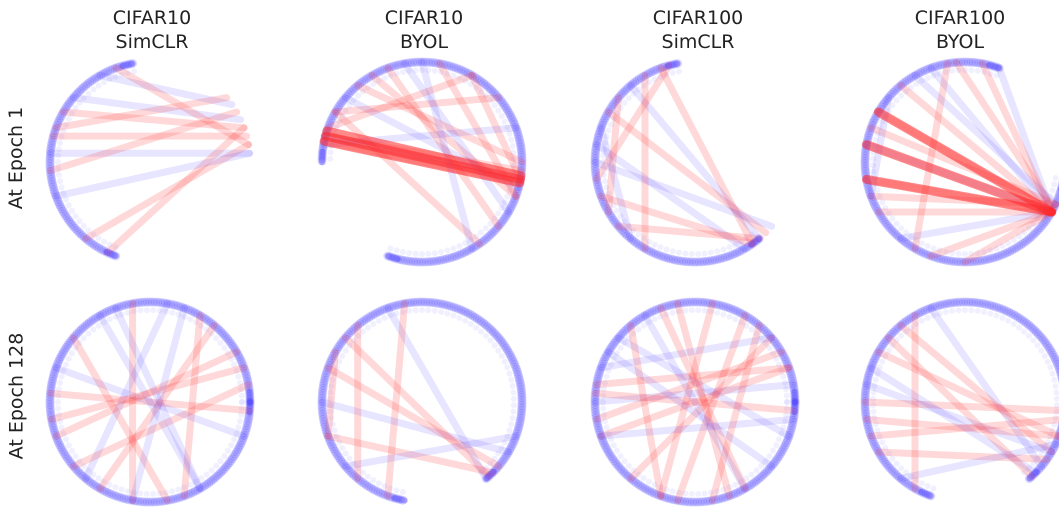  What do you see at coordinates (698, 42) in the screenshot?
I see `column-title-method: SimCLR` at bounding box center [698, 42].